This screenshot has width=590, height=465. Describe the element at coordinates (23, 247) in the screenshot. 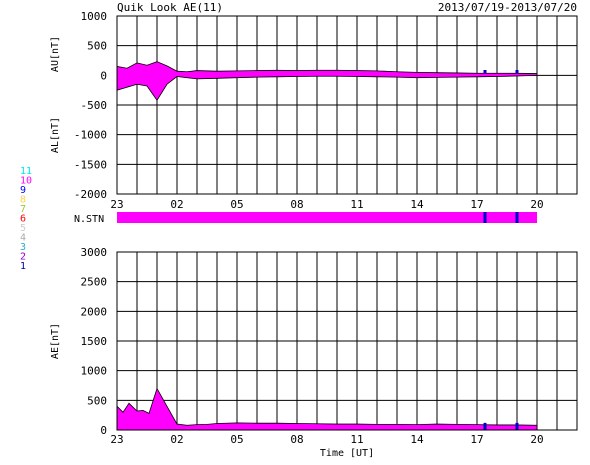

I see `station-count-label: 3` at that location.